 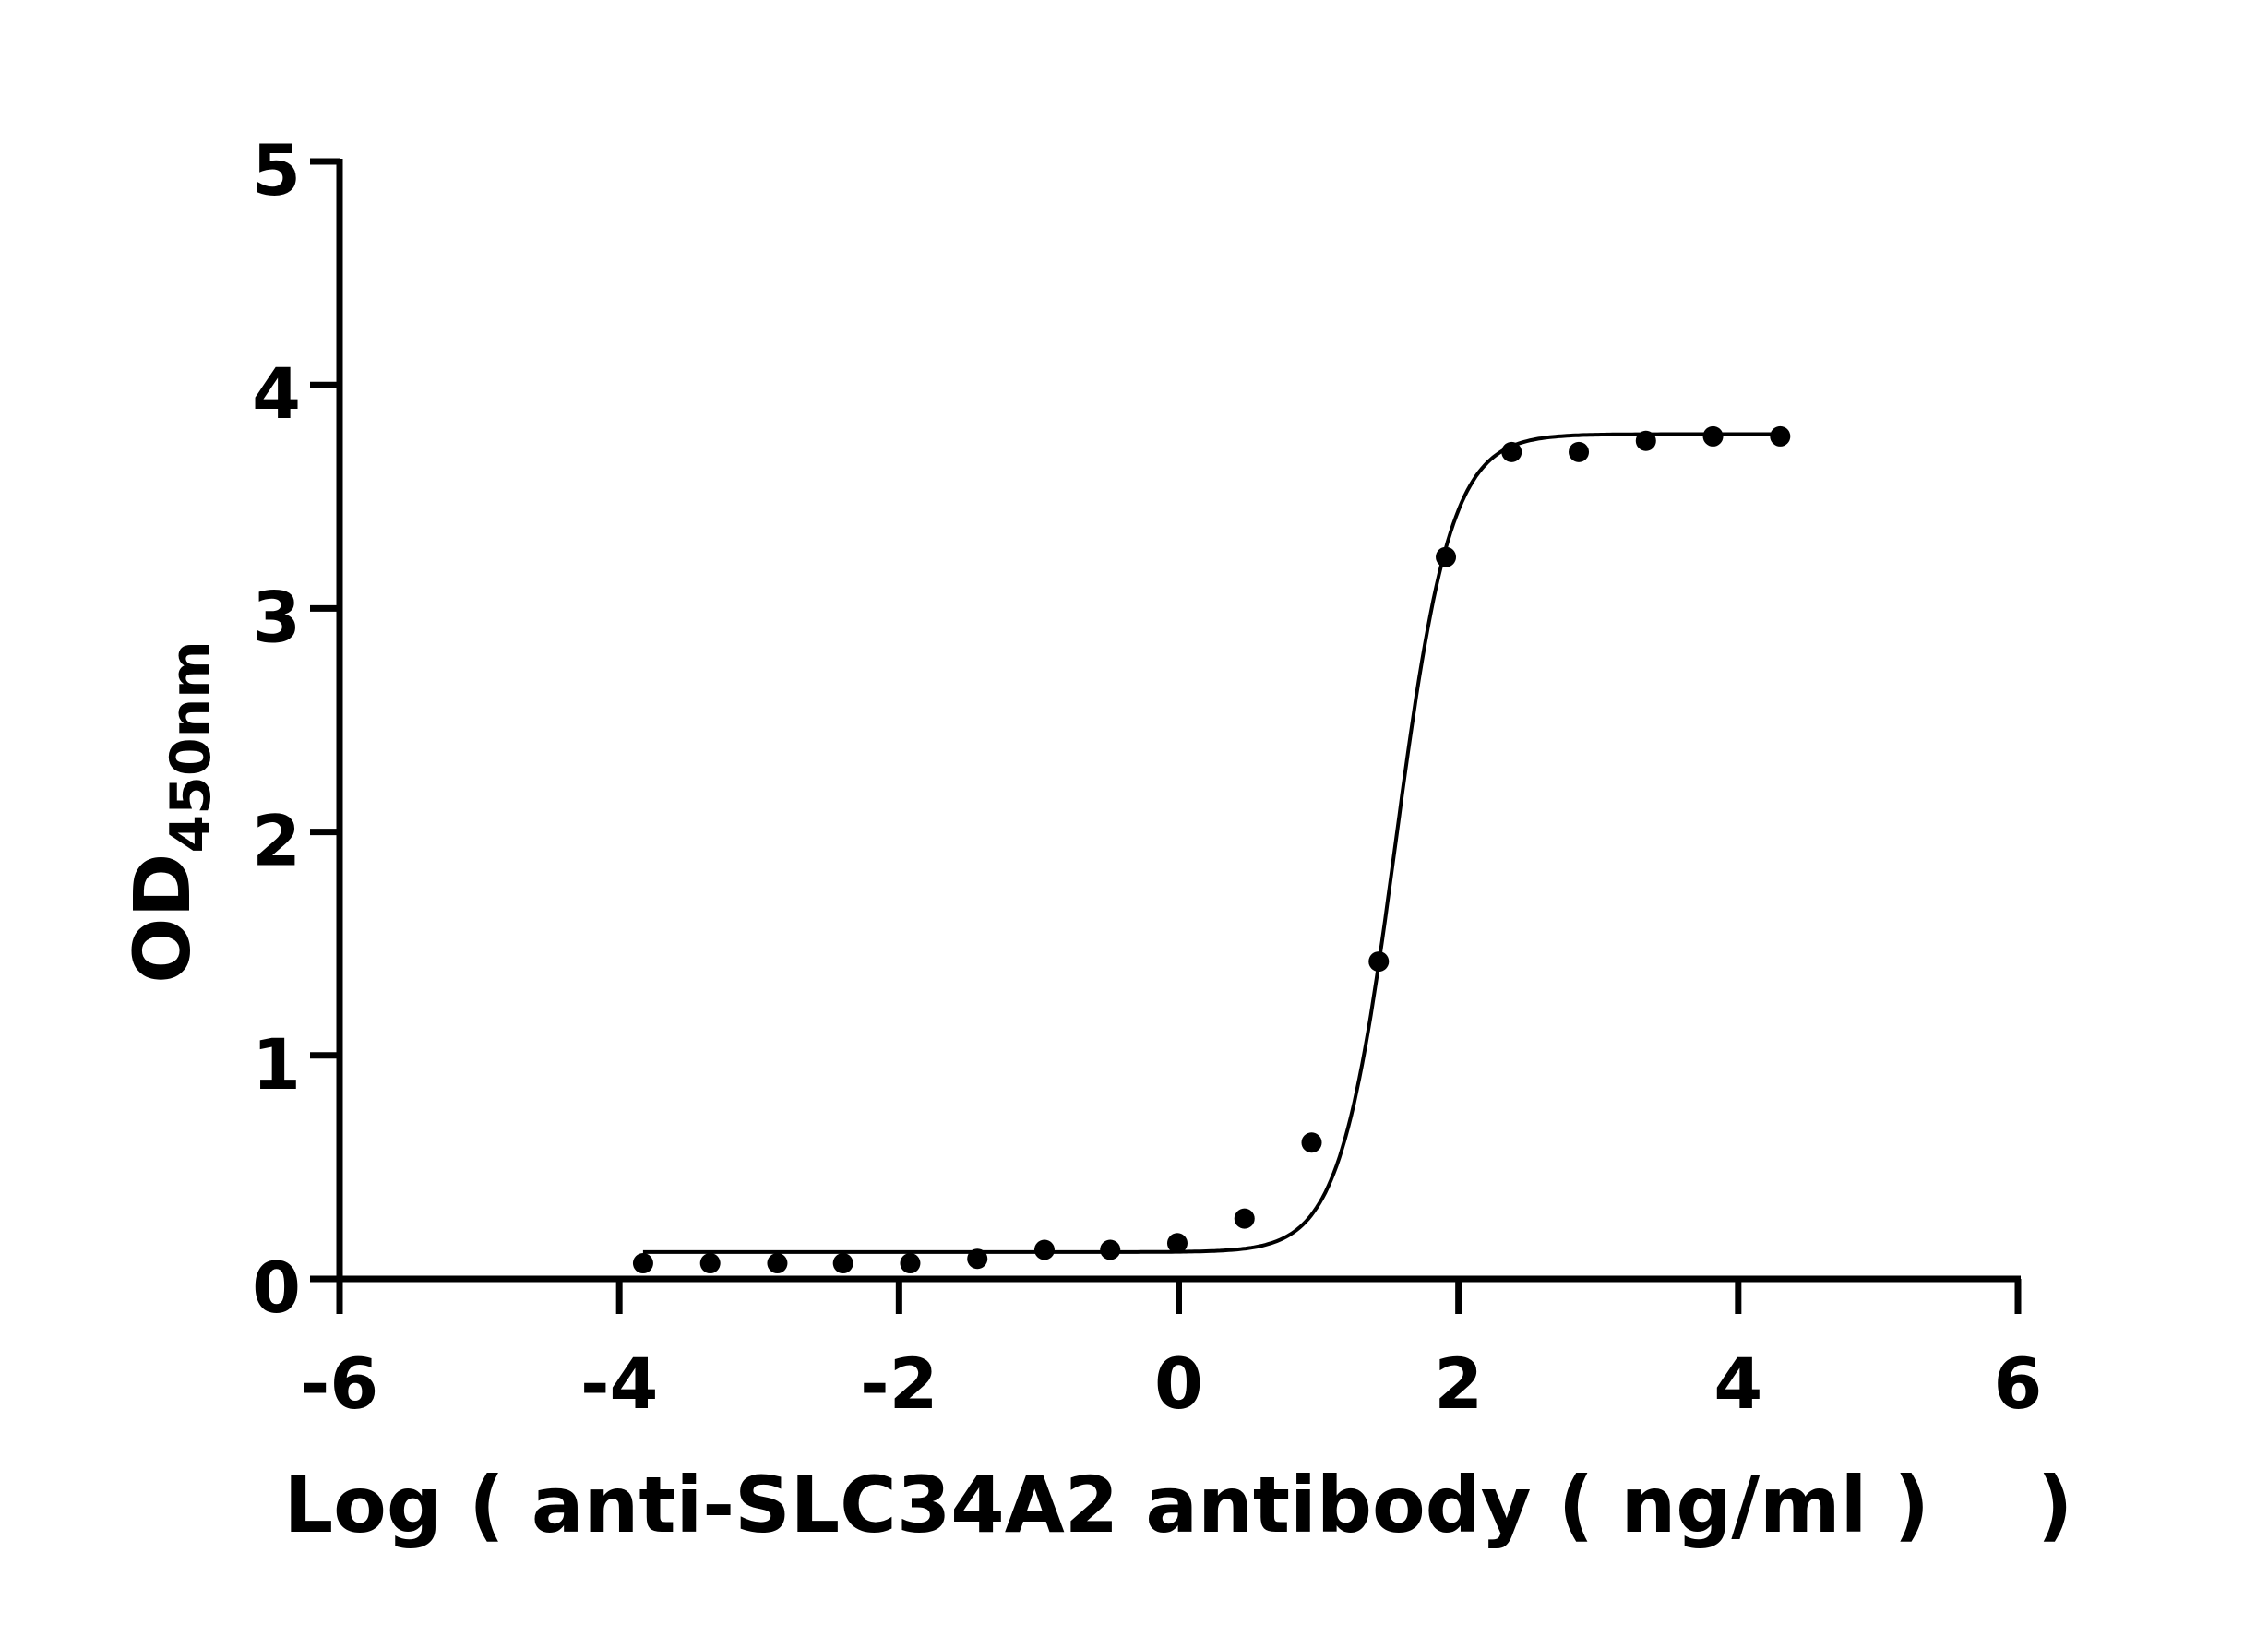 What do you see at coordinates (162, 919) in the screenshot?
I see `y-axis-label-main: OD` at bounding box center [162, 919].